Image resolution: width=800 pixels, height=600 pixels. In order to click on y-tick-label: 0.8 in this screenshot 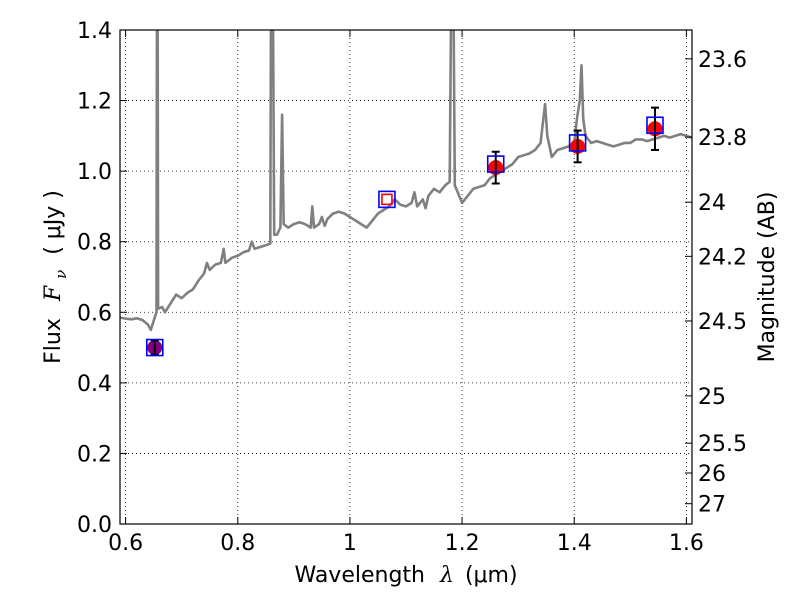, I will do `click(94, 243)`.